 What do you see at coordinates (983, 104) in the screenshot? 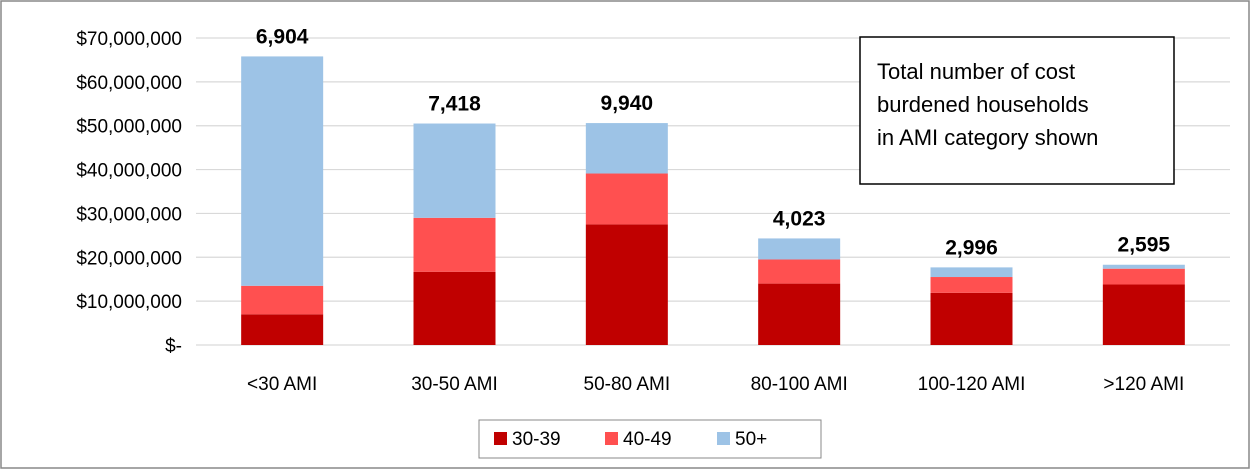
I see `annotation-line-2: burdened households` at bounding box center [983, 104].